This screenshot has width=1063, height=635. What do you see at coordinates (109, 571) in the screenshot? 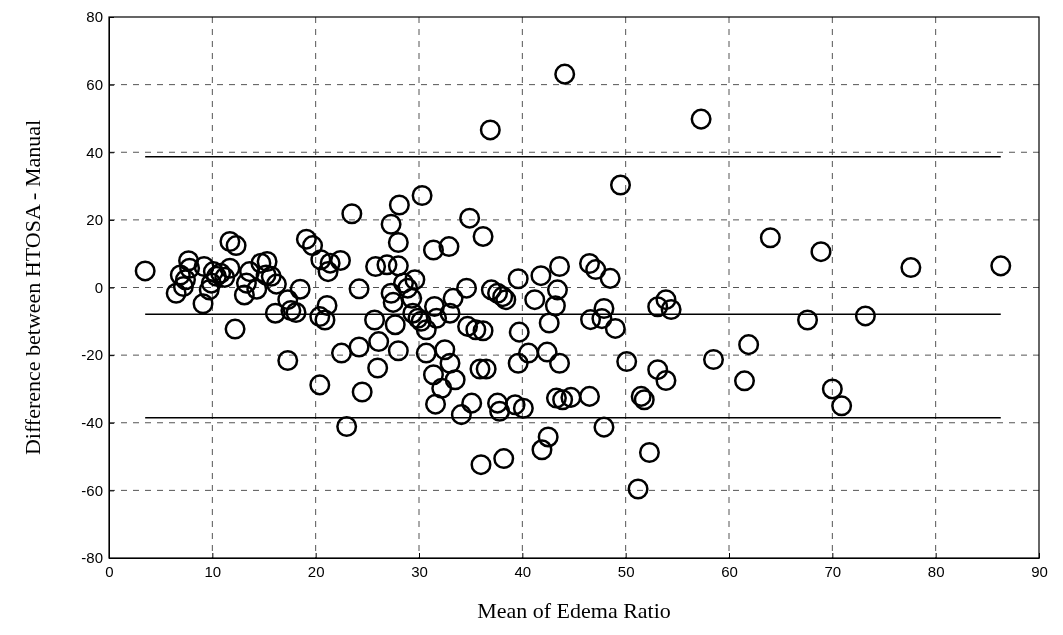
I see `x-tick-label: 0` at bounding box center [109, 571].